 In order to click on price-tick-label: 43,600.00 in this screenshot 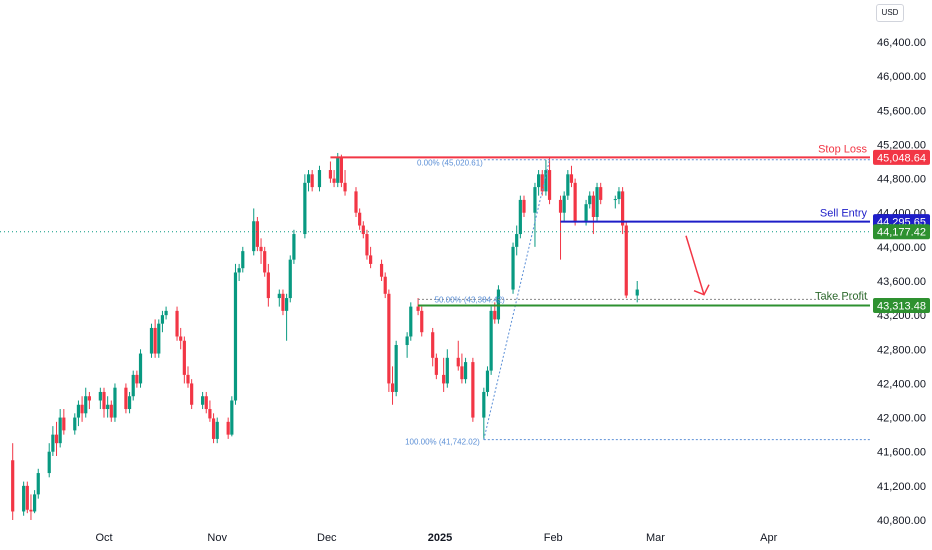, I will do `click(901, 282)`.